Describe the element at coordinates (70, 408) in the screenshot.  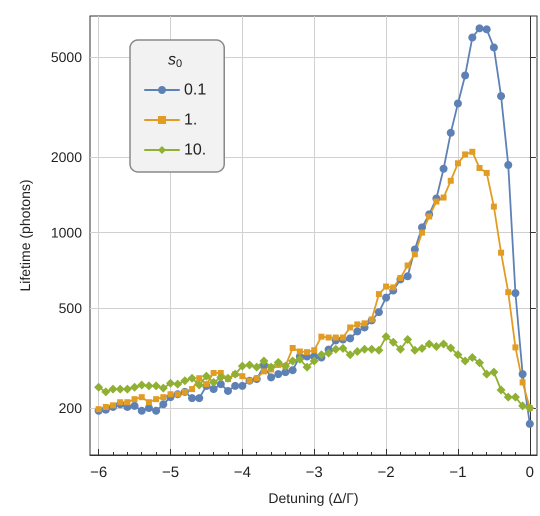
I see `y-tick-label: 200` at that location.